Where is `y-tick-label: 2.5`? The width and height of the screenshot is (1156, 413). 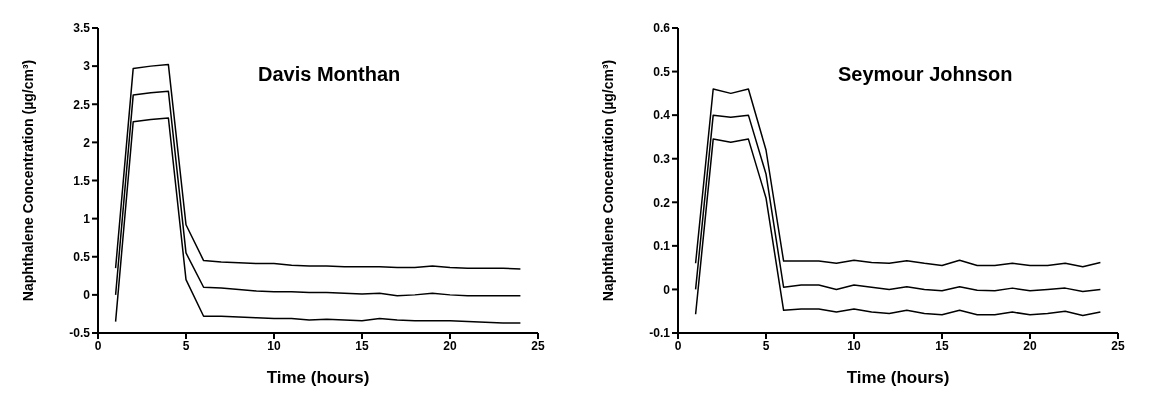 y-tick-label: 2.5 is located at coordinates (82, 104).